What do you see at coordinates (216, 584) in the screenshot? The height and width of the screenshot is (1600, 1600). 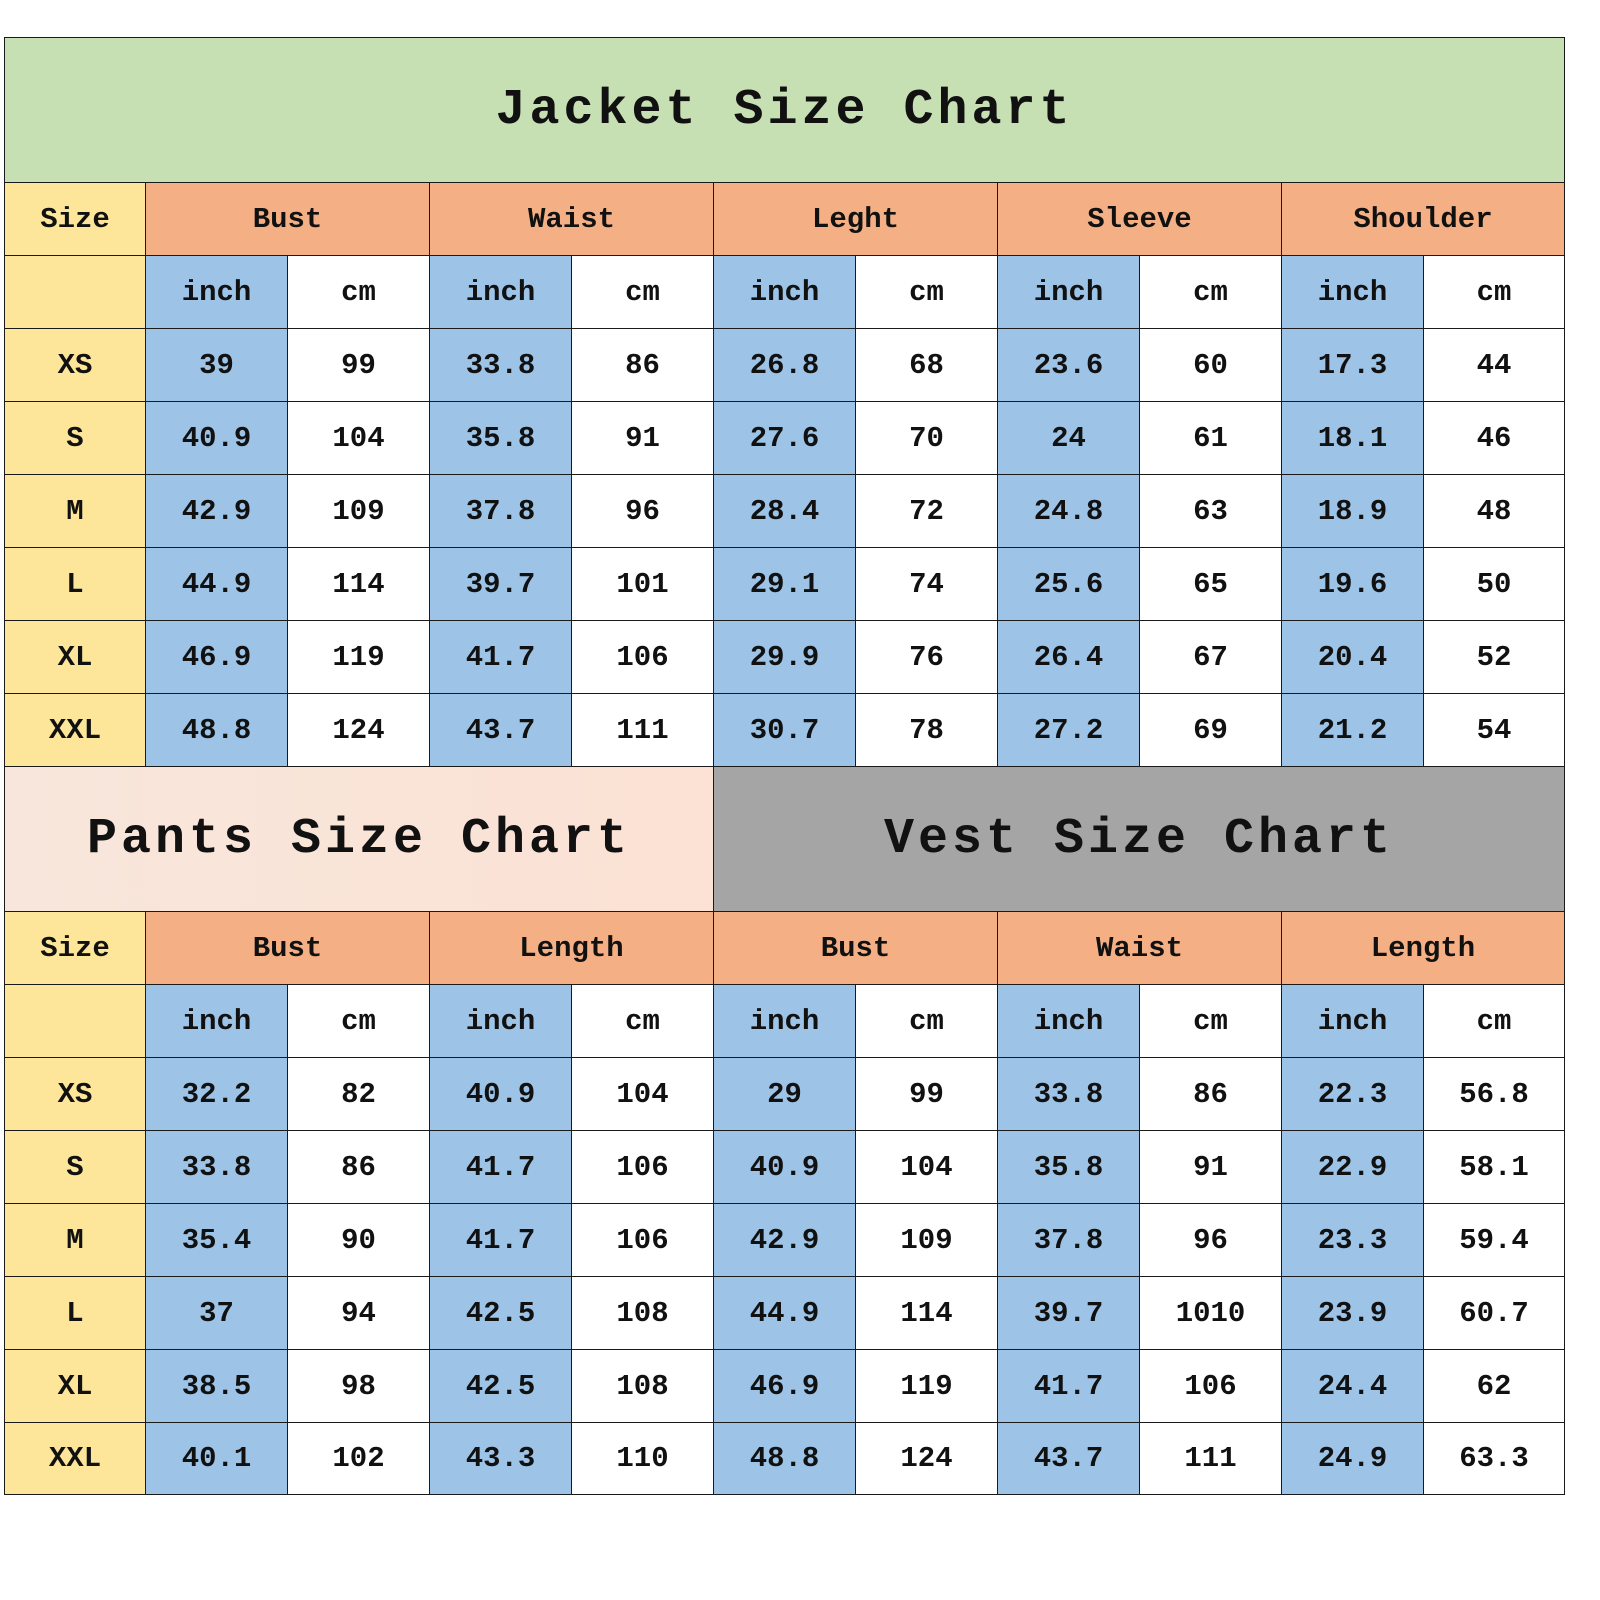 I see `table-cell: 44.9` at bounding box center [216, 584].